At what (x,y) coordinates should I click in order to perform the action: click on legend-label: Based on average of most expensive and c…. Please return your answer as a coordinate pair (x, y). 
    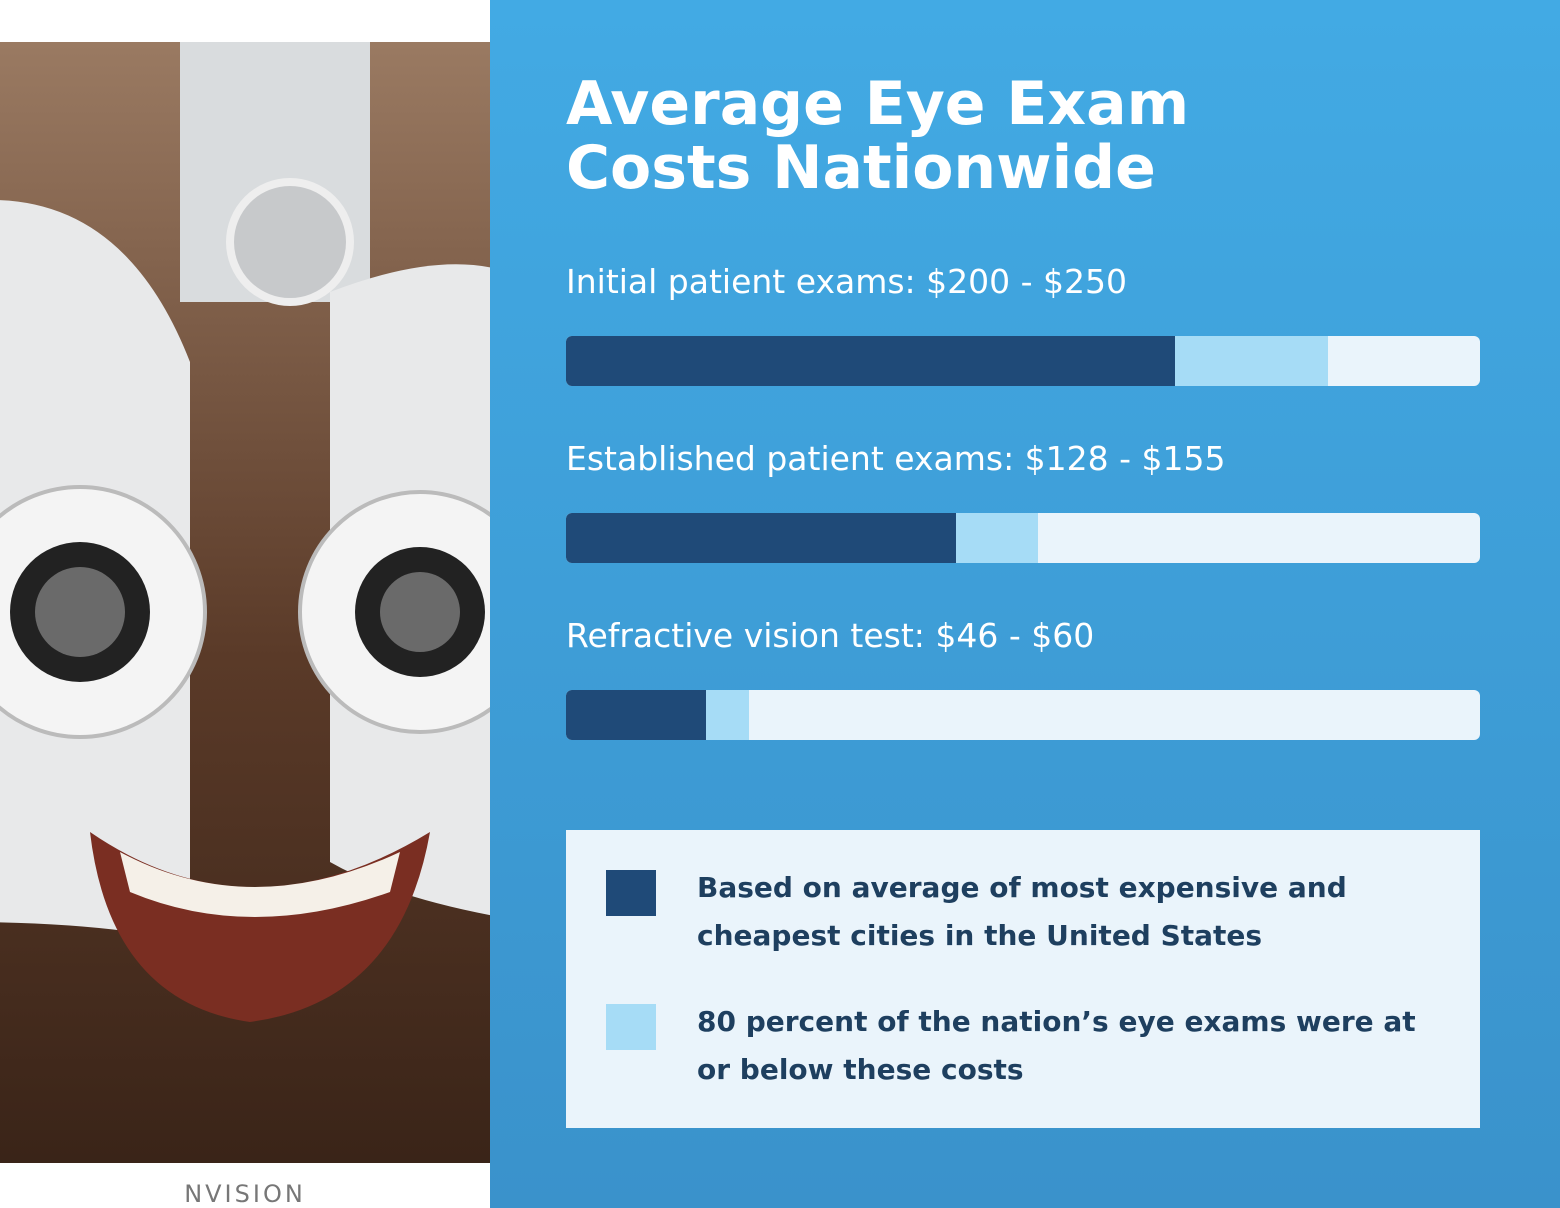
    Looking at the image, I should click on (1022, 911).